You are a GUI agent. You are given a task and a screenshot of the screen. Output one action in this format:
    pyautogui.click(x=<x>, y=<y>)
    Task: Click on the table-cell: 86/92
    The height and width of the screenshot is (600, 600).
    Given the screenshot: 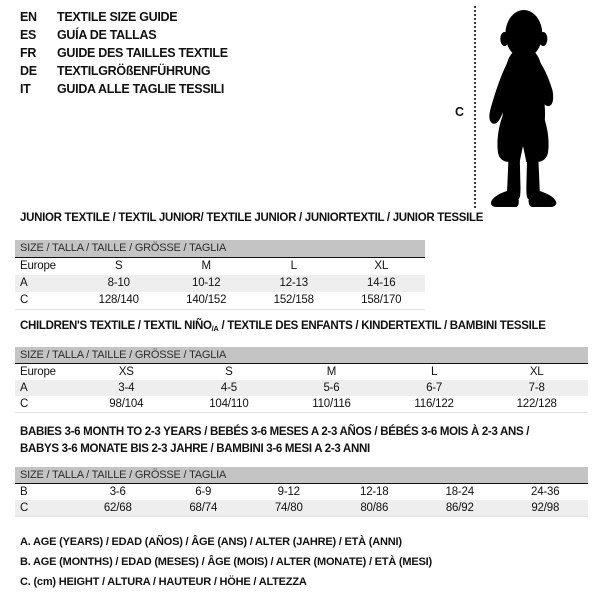 What is the action you would take?
    pyautogui.click(x=459, y=508)
    